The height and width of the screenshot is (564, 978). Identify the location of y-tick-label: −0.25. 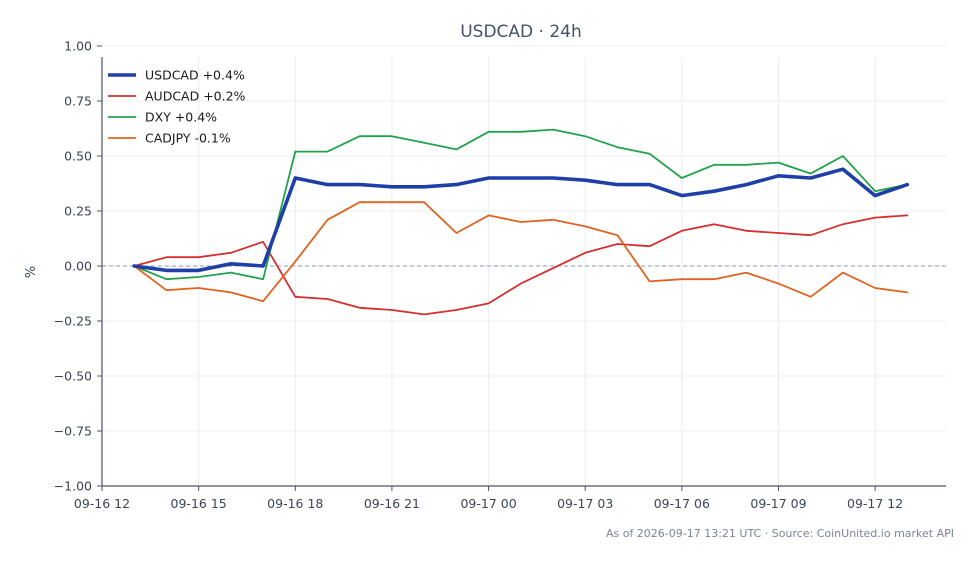
(73, 321).